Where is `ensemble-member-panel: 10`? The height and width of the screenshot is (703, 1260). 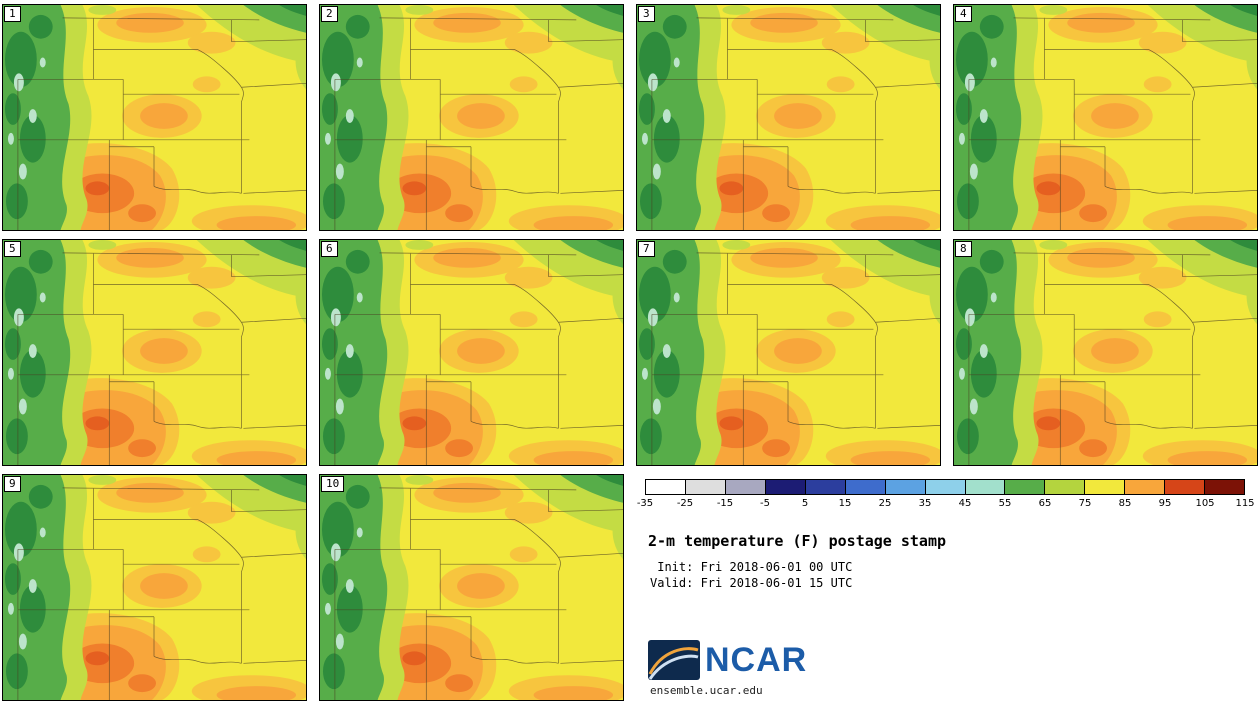 ensemble-member-panel: 10 is located at coordinates (471, 587).